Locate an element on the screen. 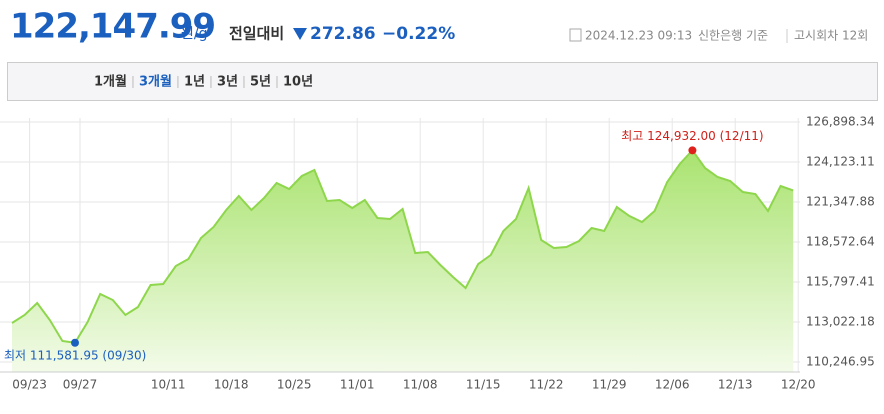 The height and width of the screenshot is (414, 884). y-tick-label: 118,572.64 is located at coordinates (840, 242).